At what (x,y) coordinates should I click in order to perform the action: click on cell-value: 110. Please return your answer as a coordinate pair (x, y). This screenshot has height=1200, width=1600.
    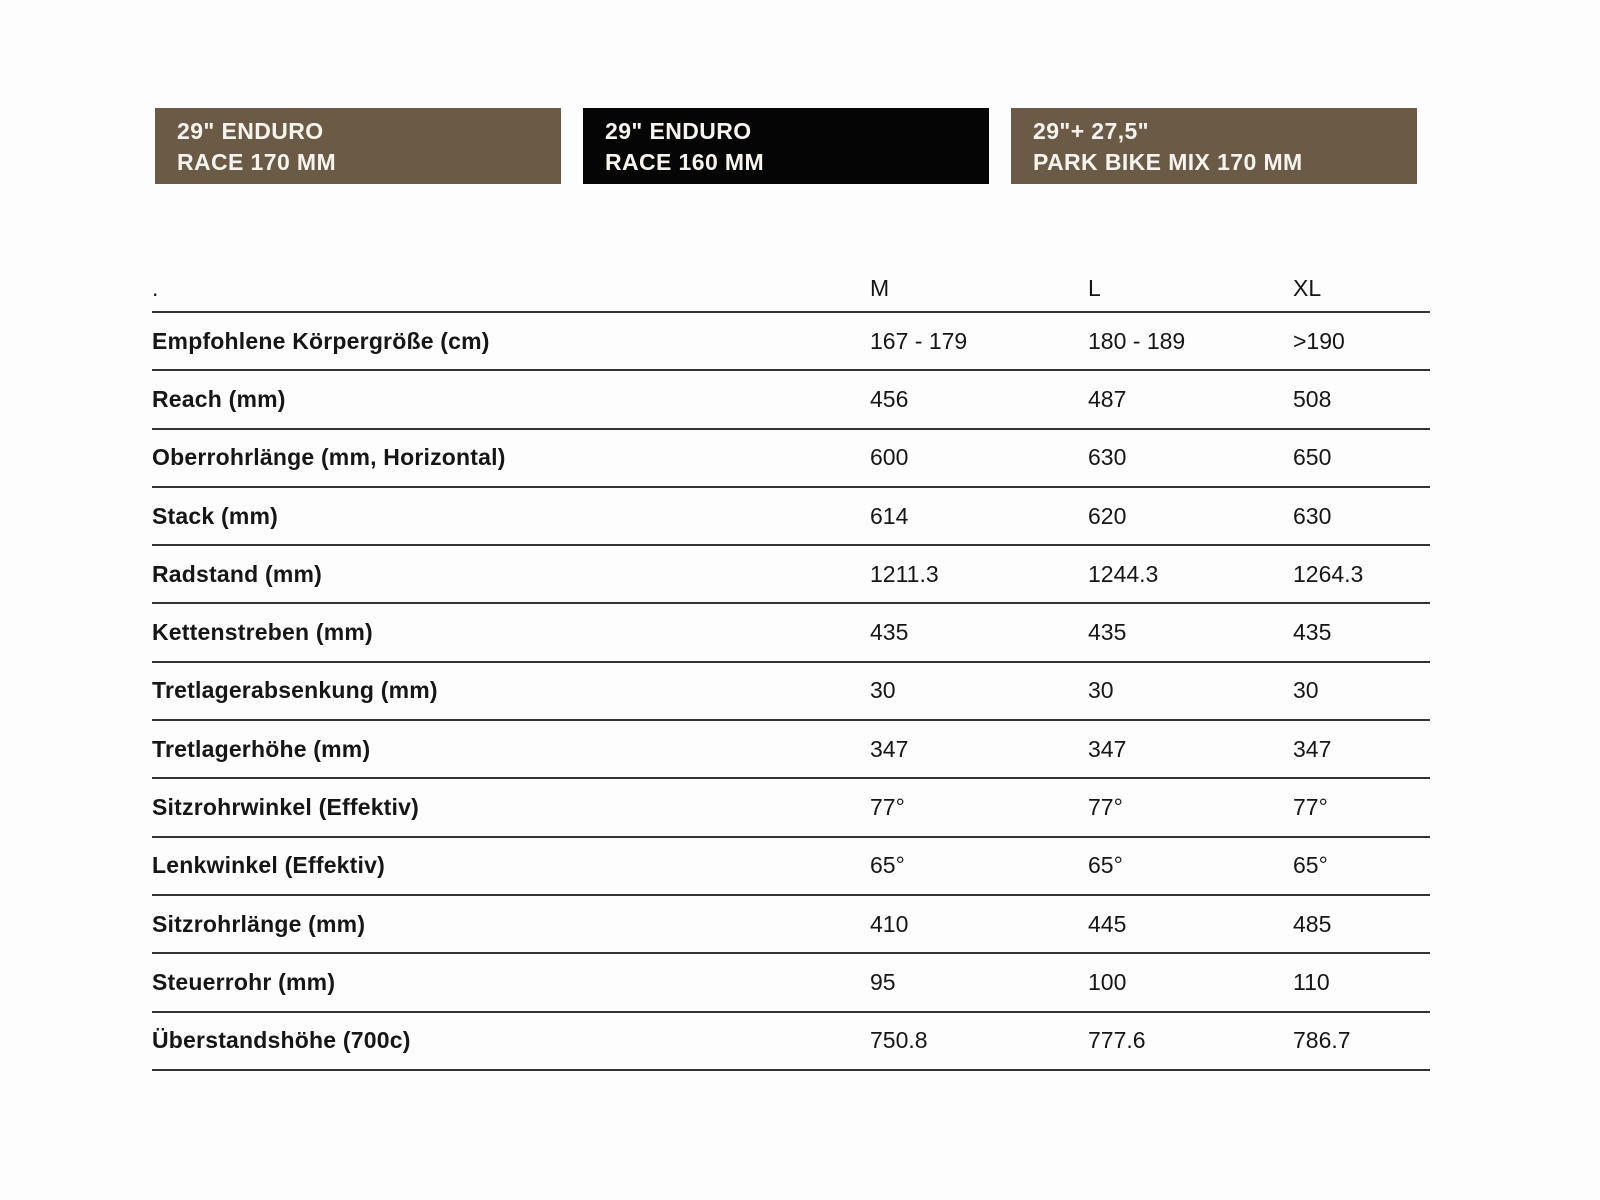
    Looking at the image, I should click on (1311, 981).